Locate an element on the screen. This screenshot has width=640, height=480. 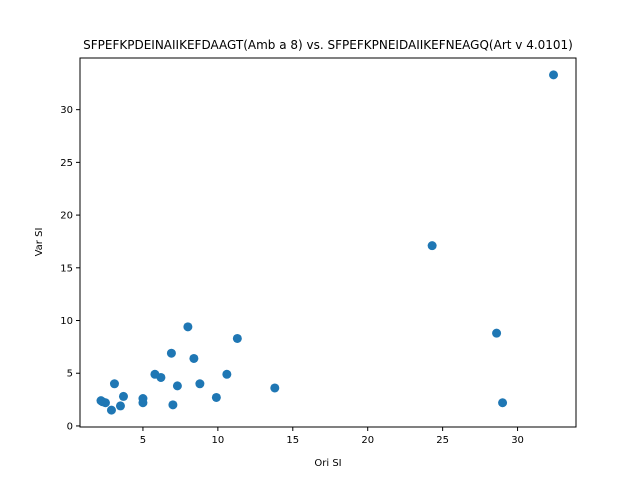
x-tick-label: 5 is located at coordinates (143, 440).